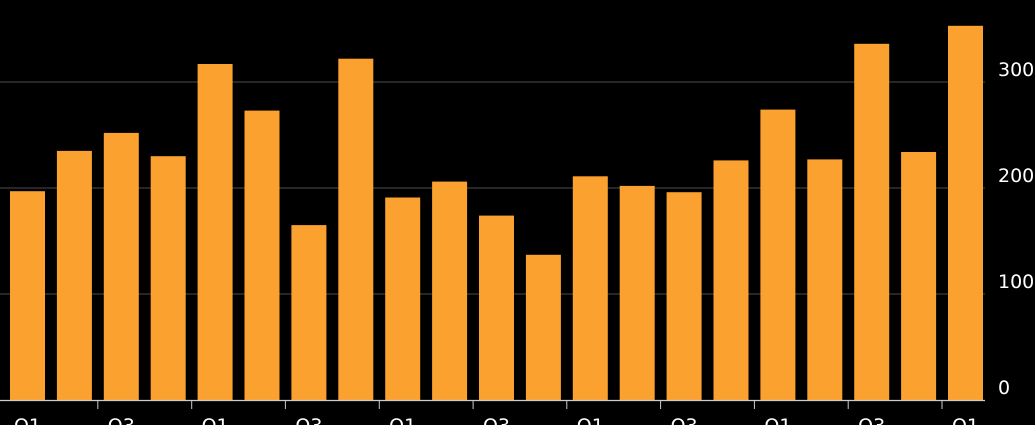 The height and width of the screenshot is (425, 1035). Describe the element at coordinates (1004, 388) in the screenshot. I see `y-tick-label-0: 0` at that location.